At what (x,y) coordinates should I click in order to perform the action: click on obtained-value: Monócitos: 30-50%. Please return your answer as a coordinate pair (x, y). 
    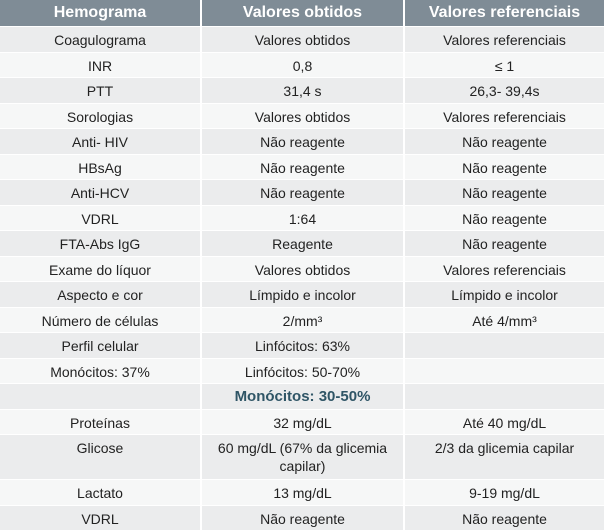
    Looking at the image, I should click on (303, 396).